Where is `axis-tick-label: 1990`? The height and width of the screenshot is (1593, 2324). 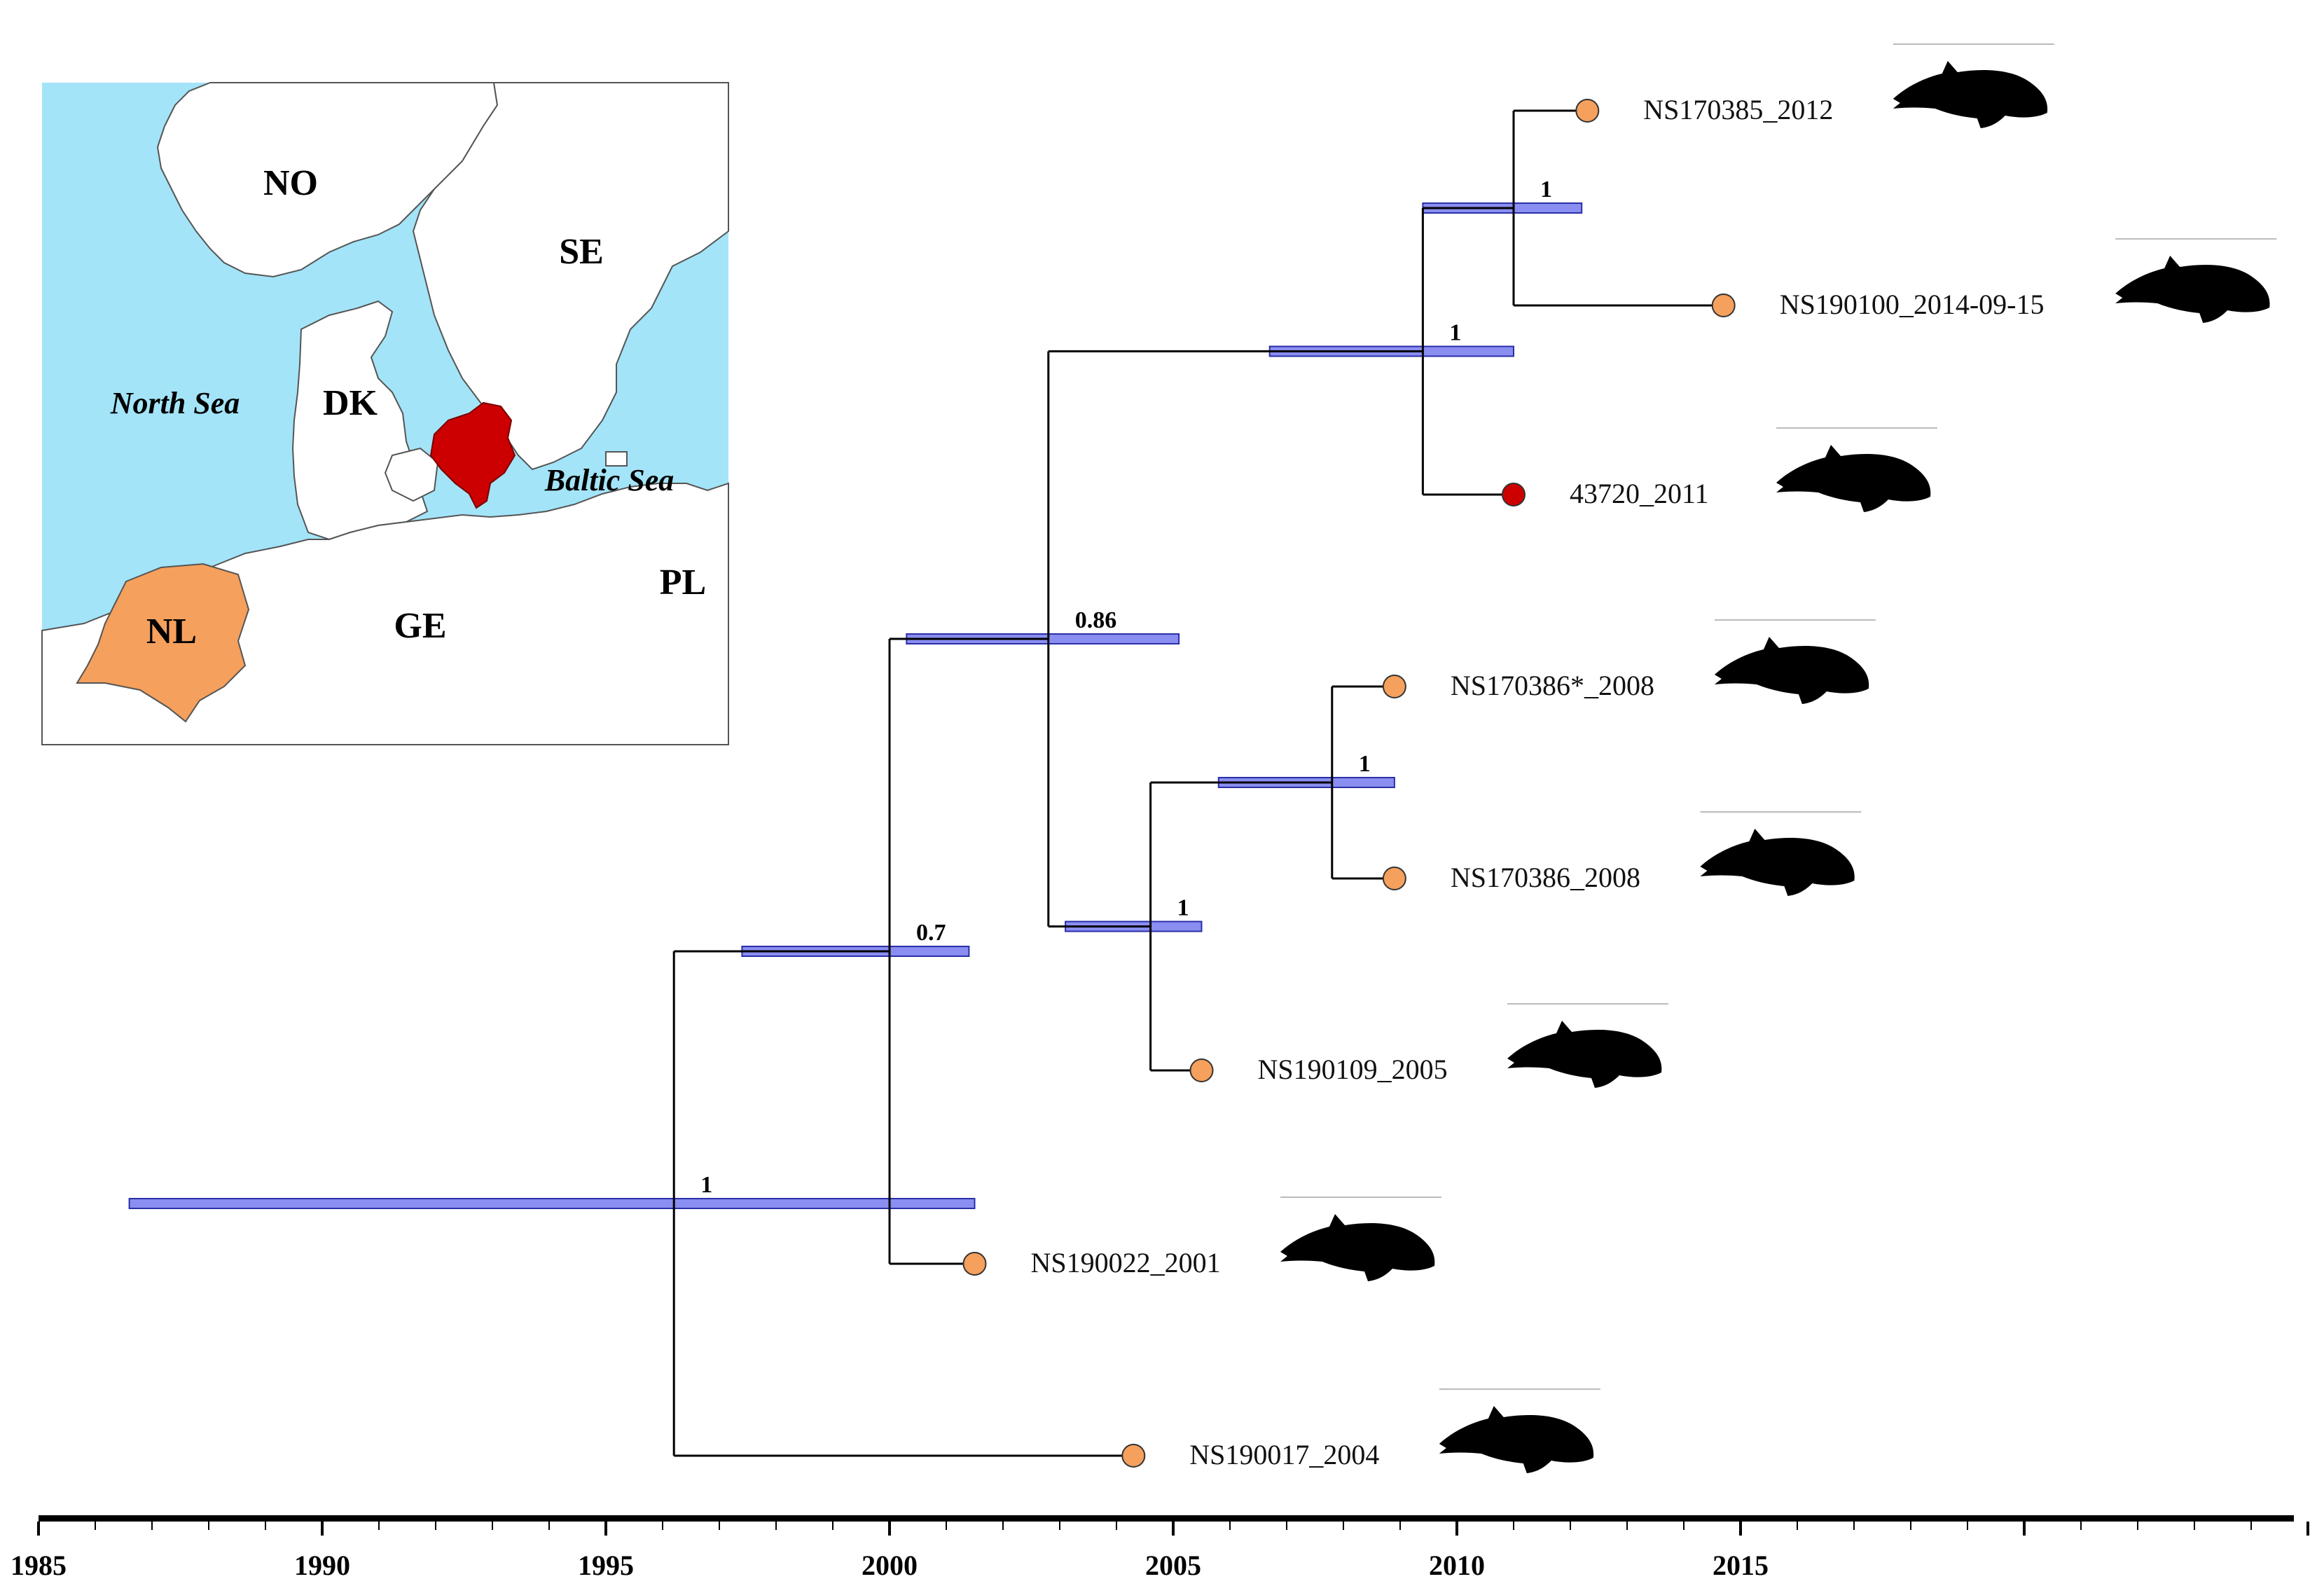
axis-tick-label: 1990 is located at coordinates (322, 1566).